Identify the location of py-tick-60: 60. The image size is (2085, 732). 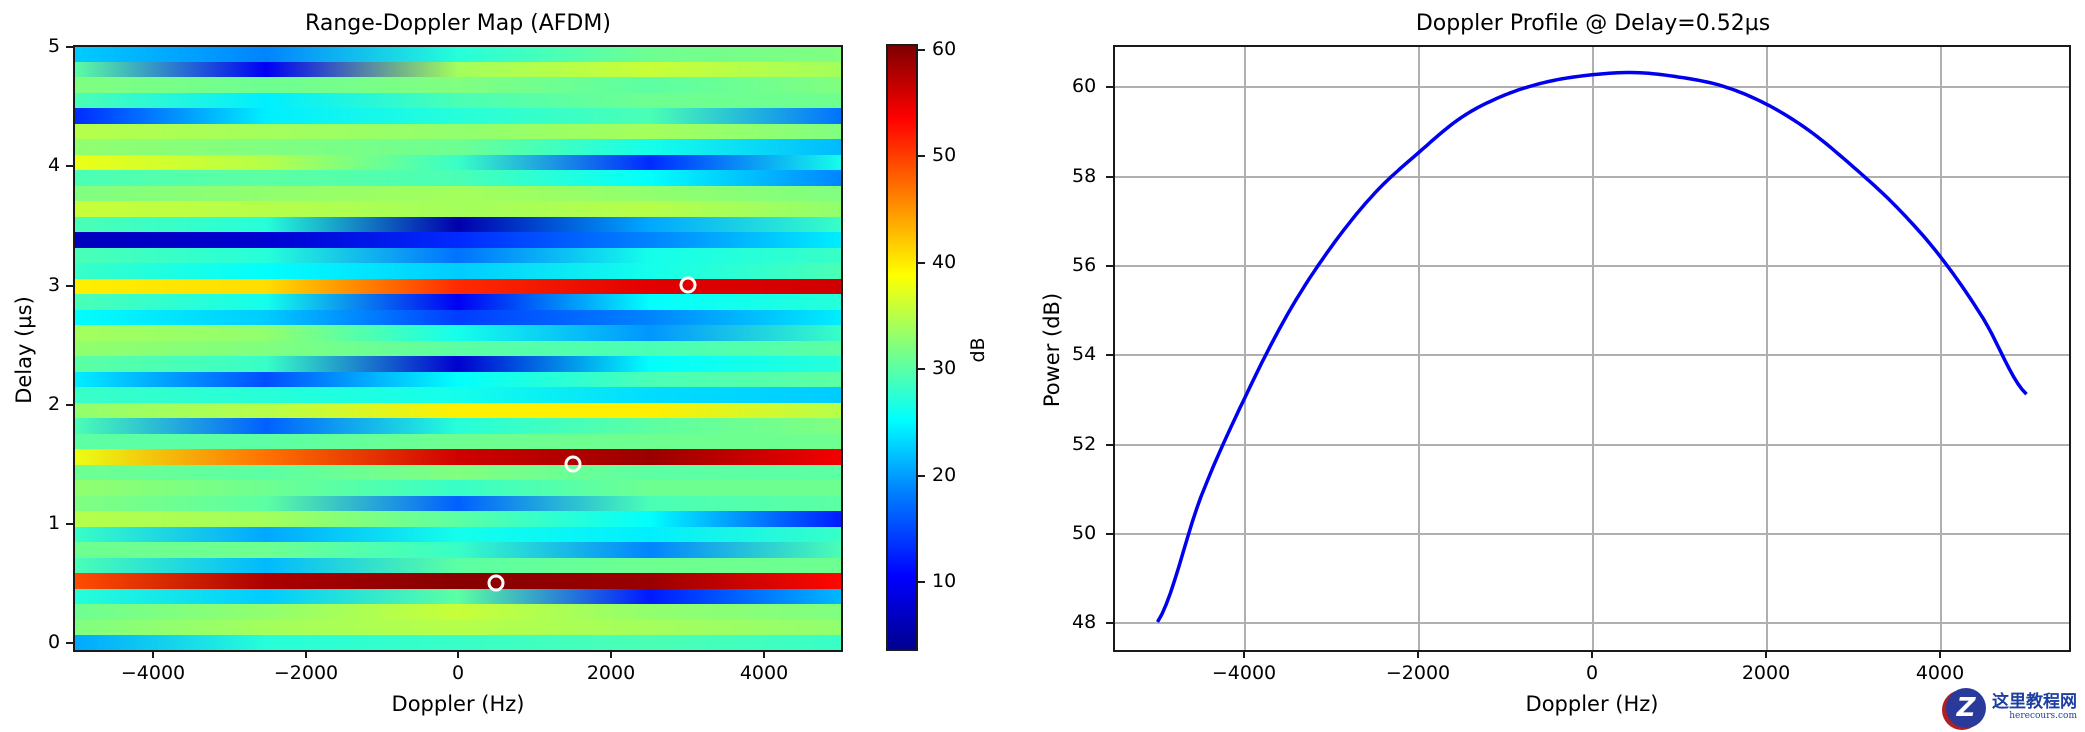
(1084, 86).